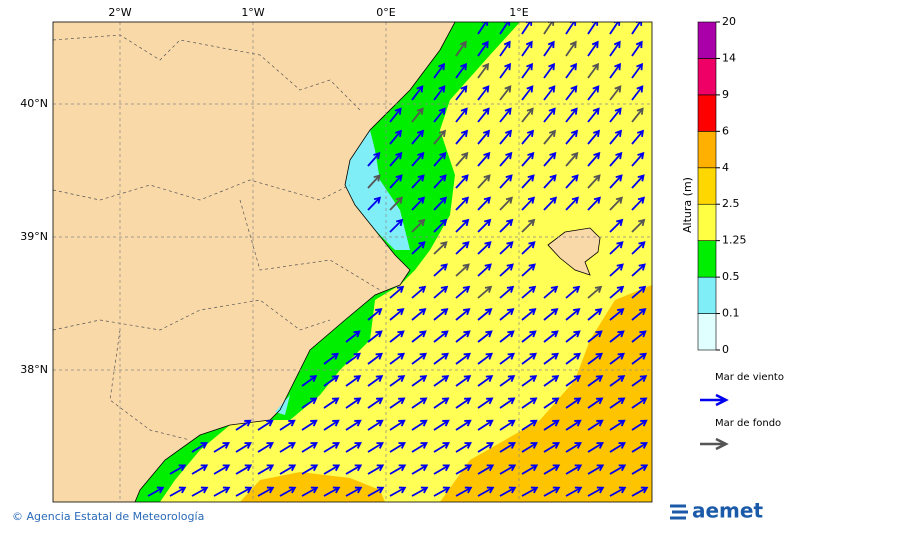  Describe the element at coordinates (252, 12) in the screenshot. I see `lon-label: 1°W` at that location.